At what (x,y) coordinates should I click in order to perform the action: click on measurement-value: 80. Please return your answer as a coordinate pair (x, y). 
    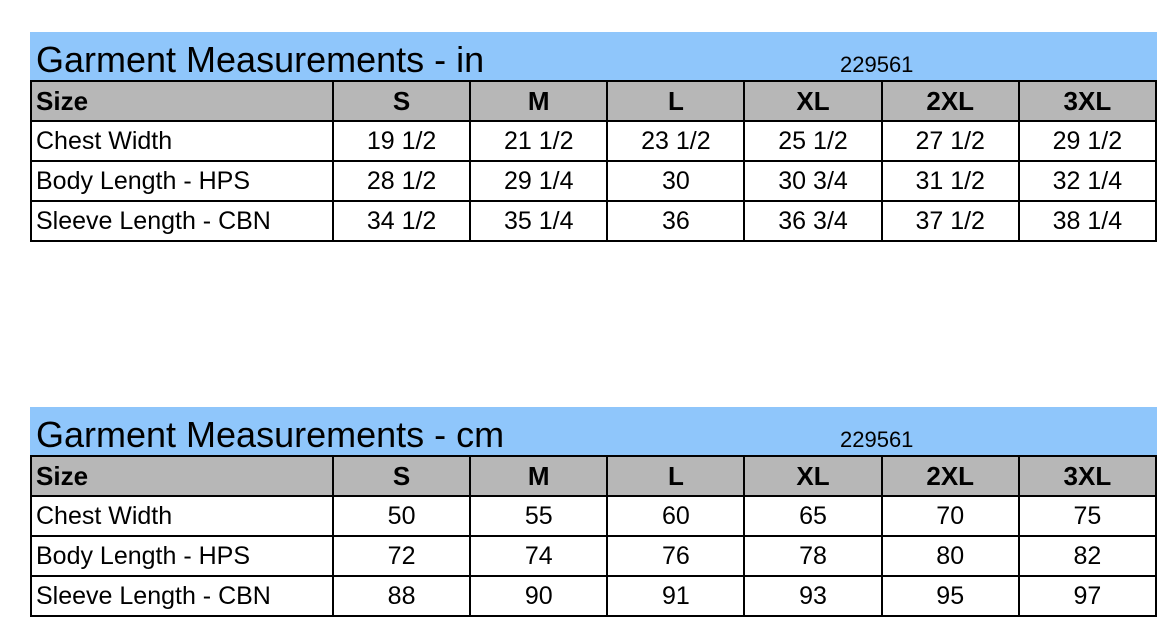
    Looking at the image, I should click on (950, 556).